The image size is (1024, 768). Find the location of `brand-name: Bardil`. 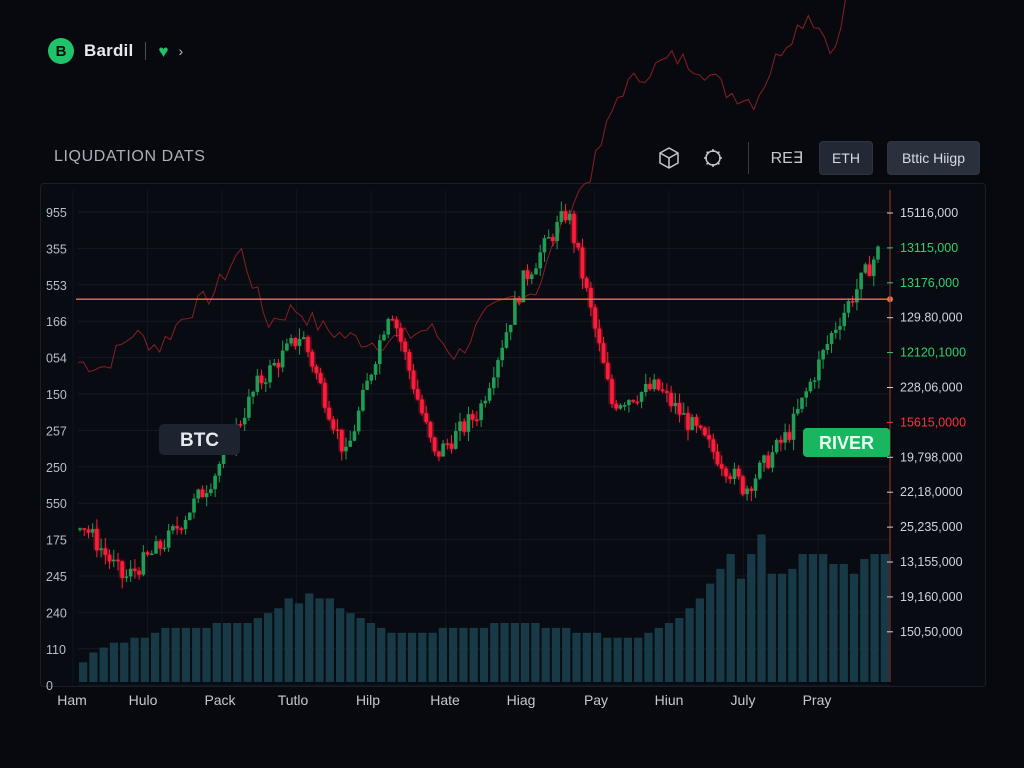

brand-name: Bardil is located at coordinates (109, 50).